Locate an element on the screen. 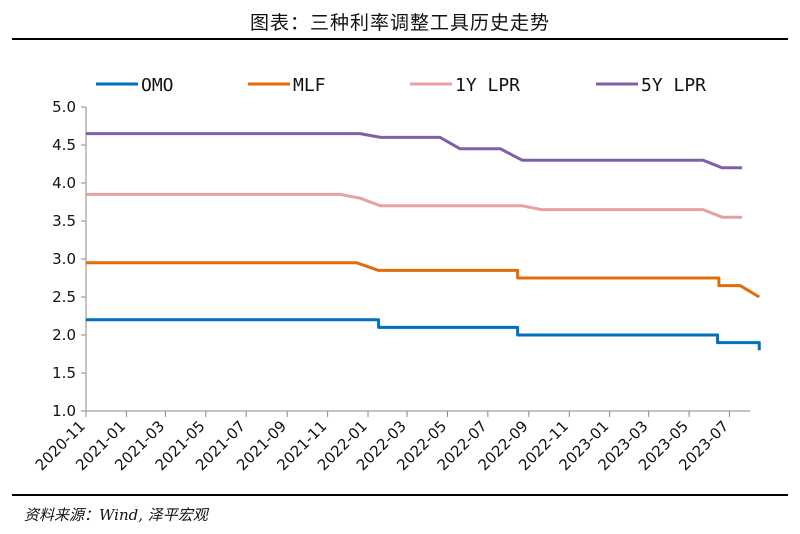 The image size is (800, 534). legend-label-1y-lpr: 1Y LPR is located at coordinates (487, 85).